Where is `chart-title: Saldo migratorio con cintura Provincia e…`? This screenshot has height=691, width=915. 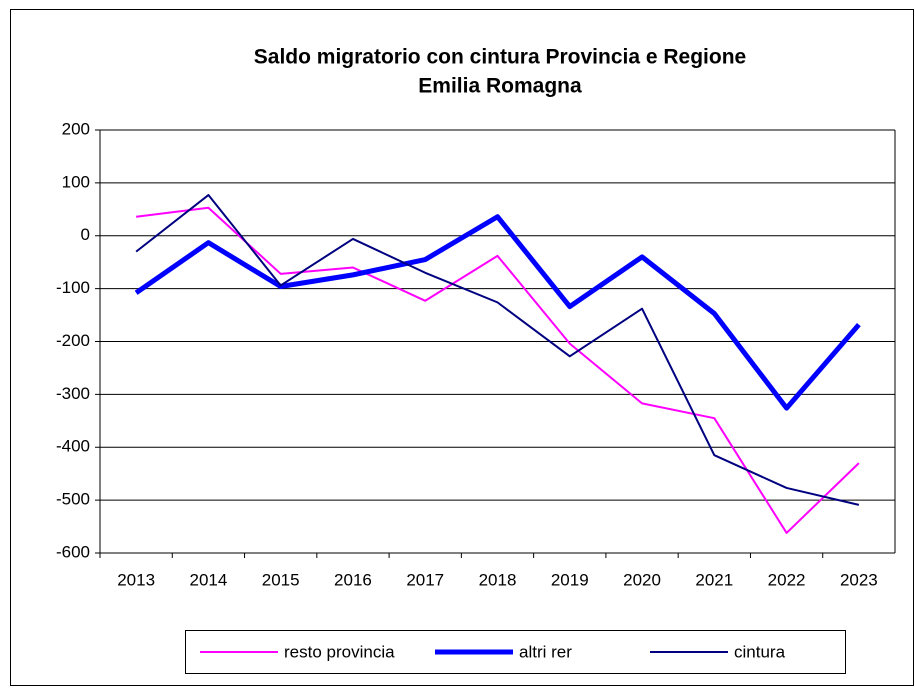
chart-title: Saldo migratorio con cintura Provincia e… is located at coordinates (500, 57).